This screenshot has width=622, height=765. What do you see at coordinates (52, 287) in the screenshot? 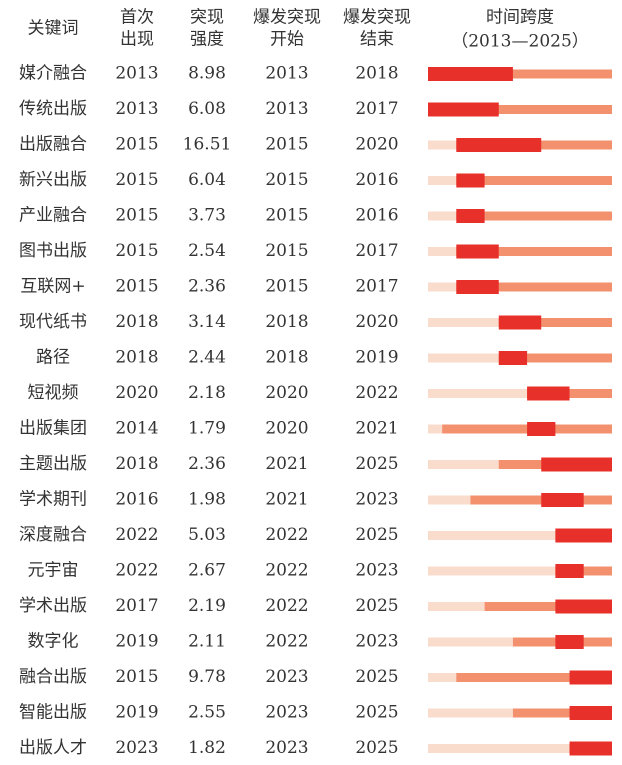
I see `keyword: 互联网+` at bounding box center [52, 287].